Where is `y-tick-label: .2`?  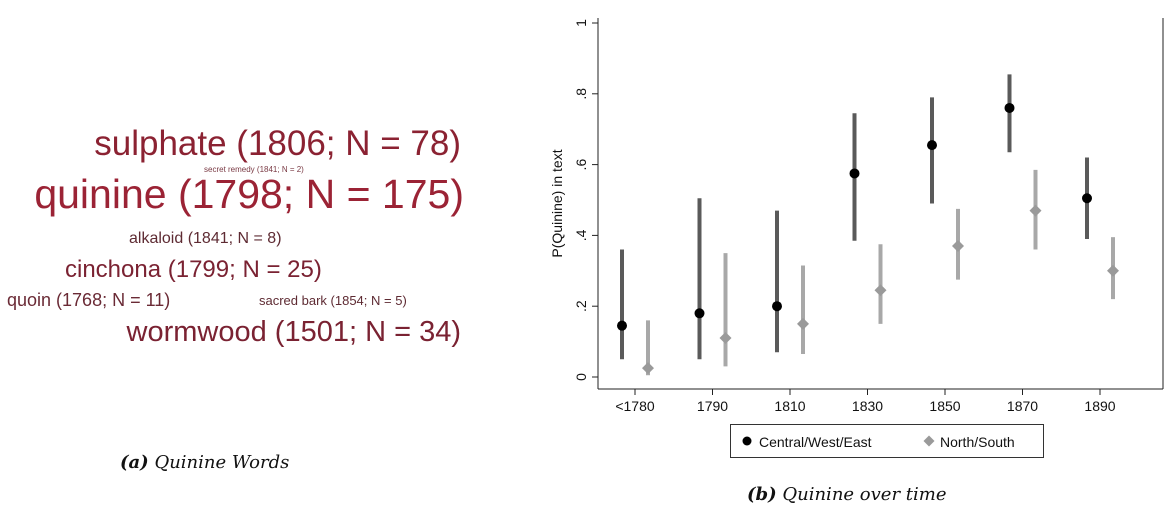 y-tick-label: .2 is located at coordinates (581, 306).